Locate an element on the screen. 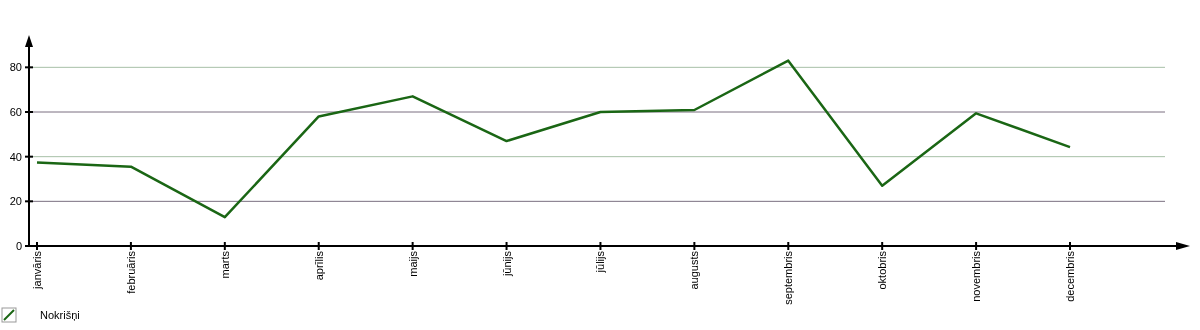  y-tick-label: 0 is located at coordinates (18, 245).